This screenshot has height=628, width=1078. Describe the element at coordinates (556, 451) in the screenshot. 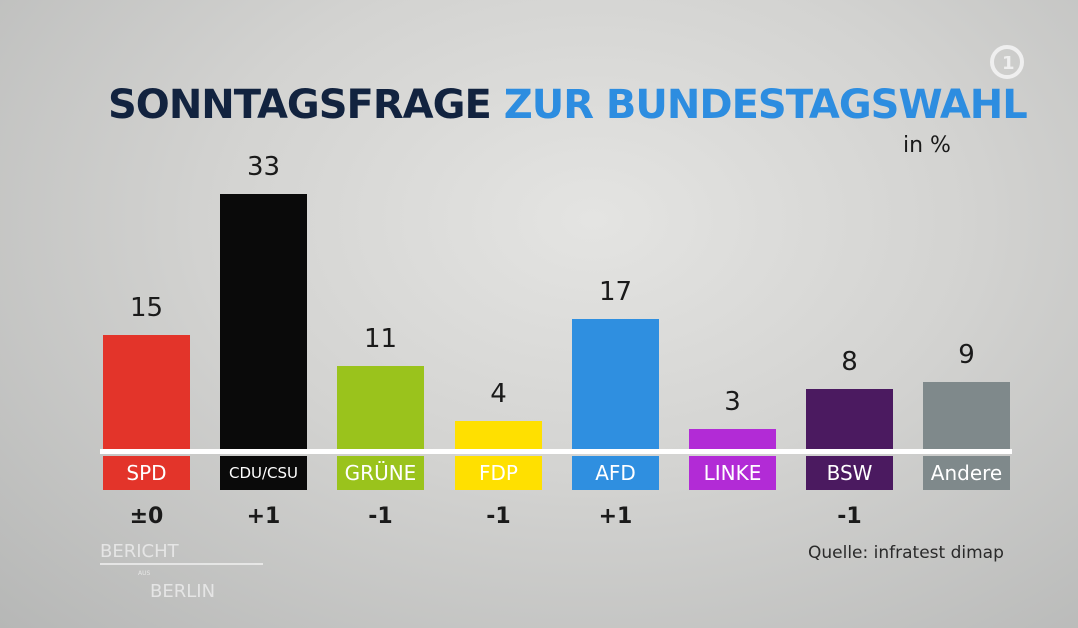

I see `baseline` at that location.